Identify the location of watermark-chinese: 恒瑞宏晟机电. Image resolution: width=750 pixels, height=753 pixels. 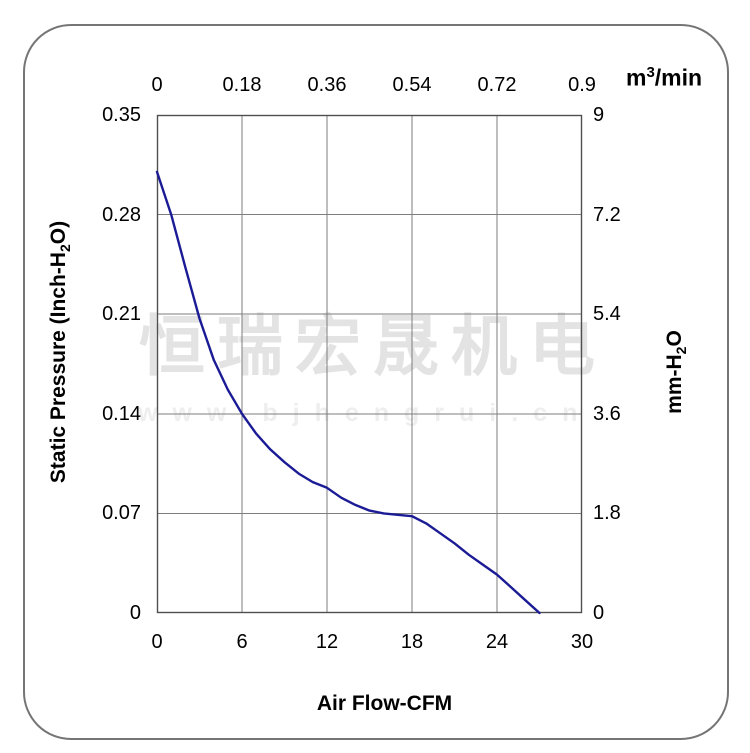
(373, 346).